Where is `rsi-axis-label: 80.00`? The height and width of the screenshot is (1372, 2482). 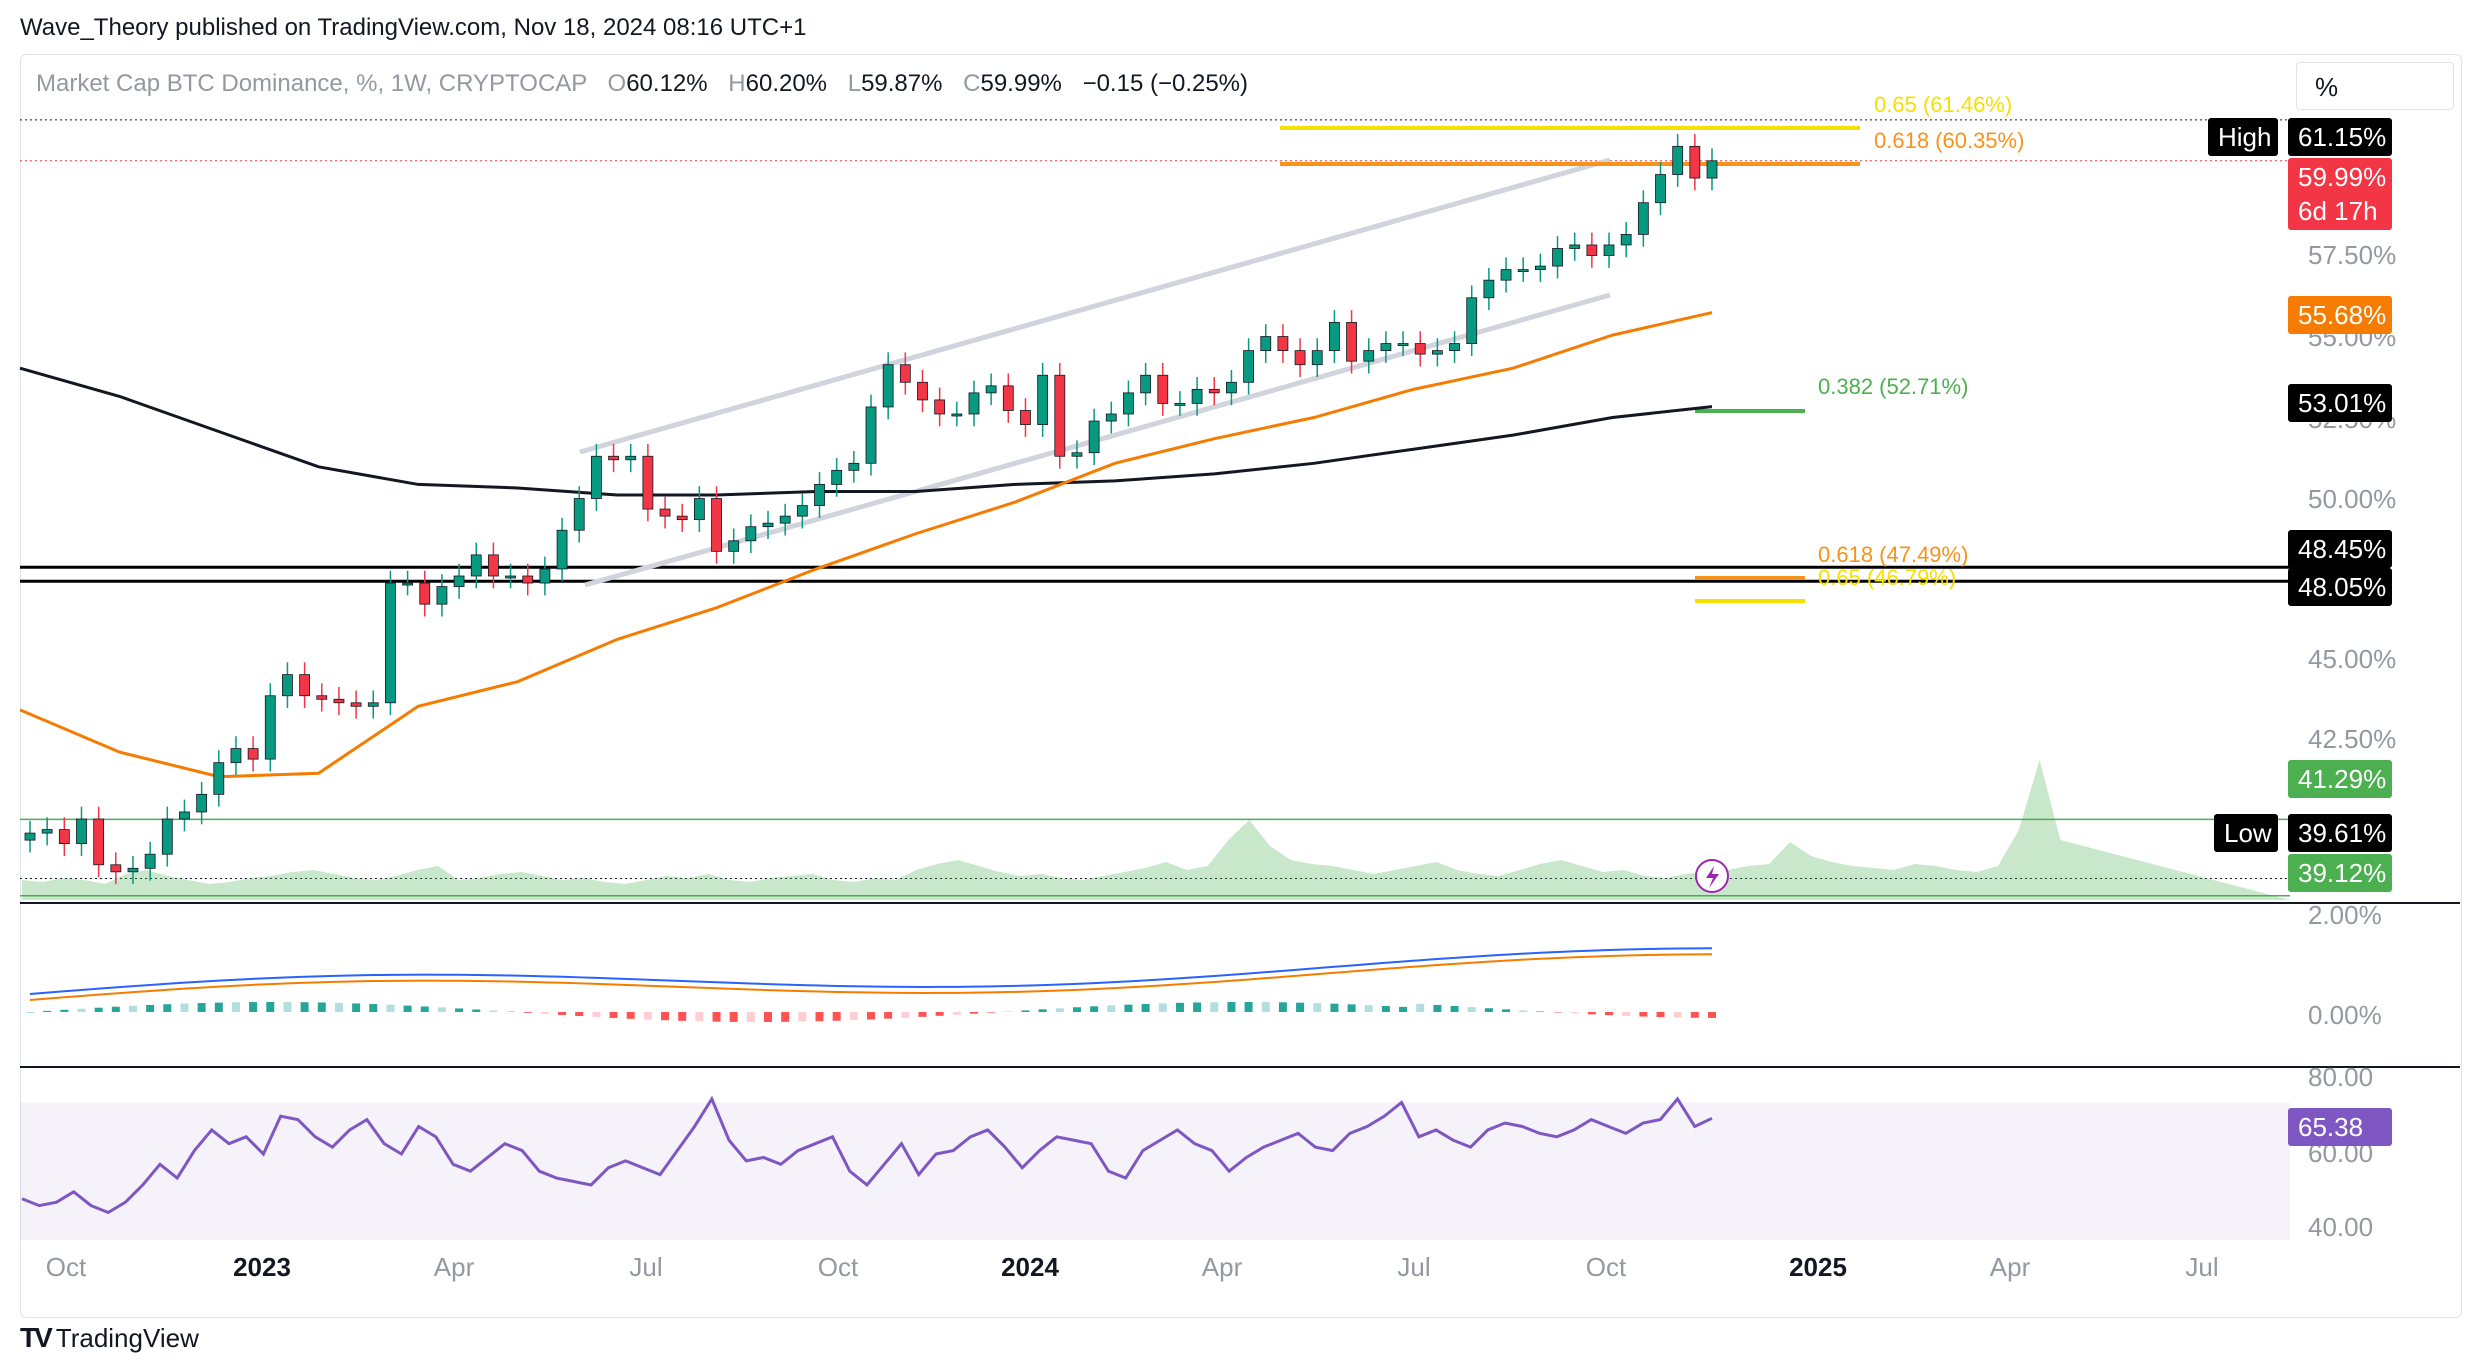 rsi-axis-label: 80.00 is located at coordinates (2341, 1077).